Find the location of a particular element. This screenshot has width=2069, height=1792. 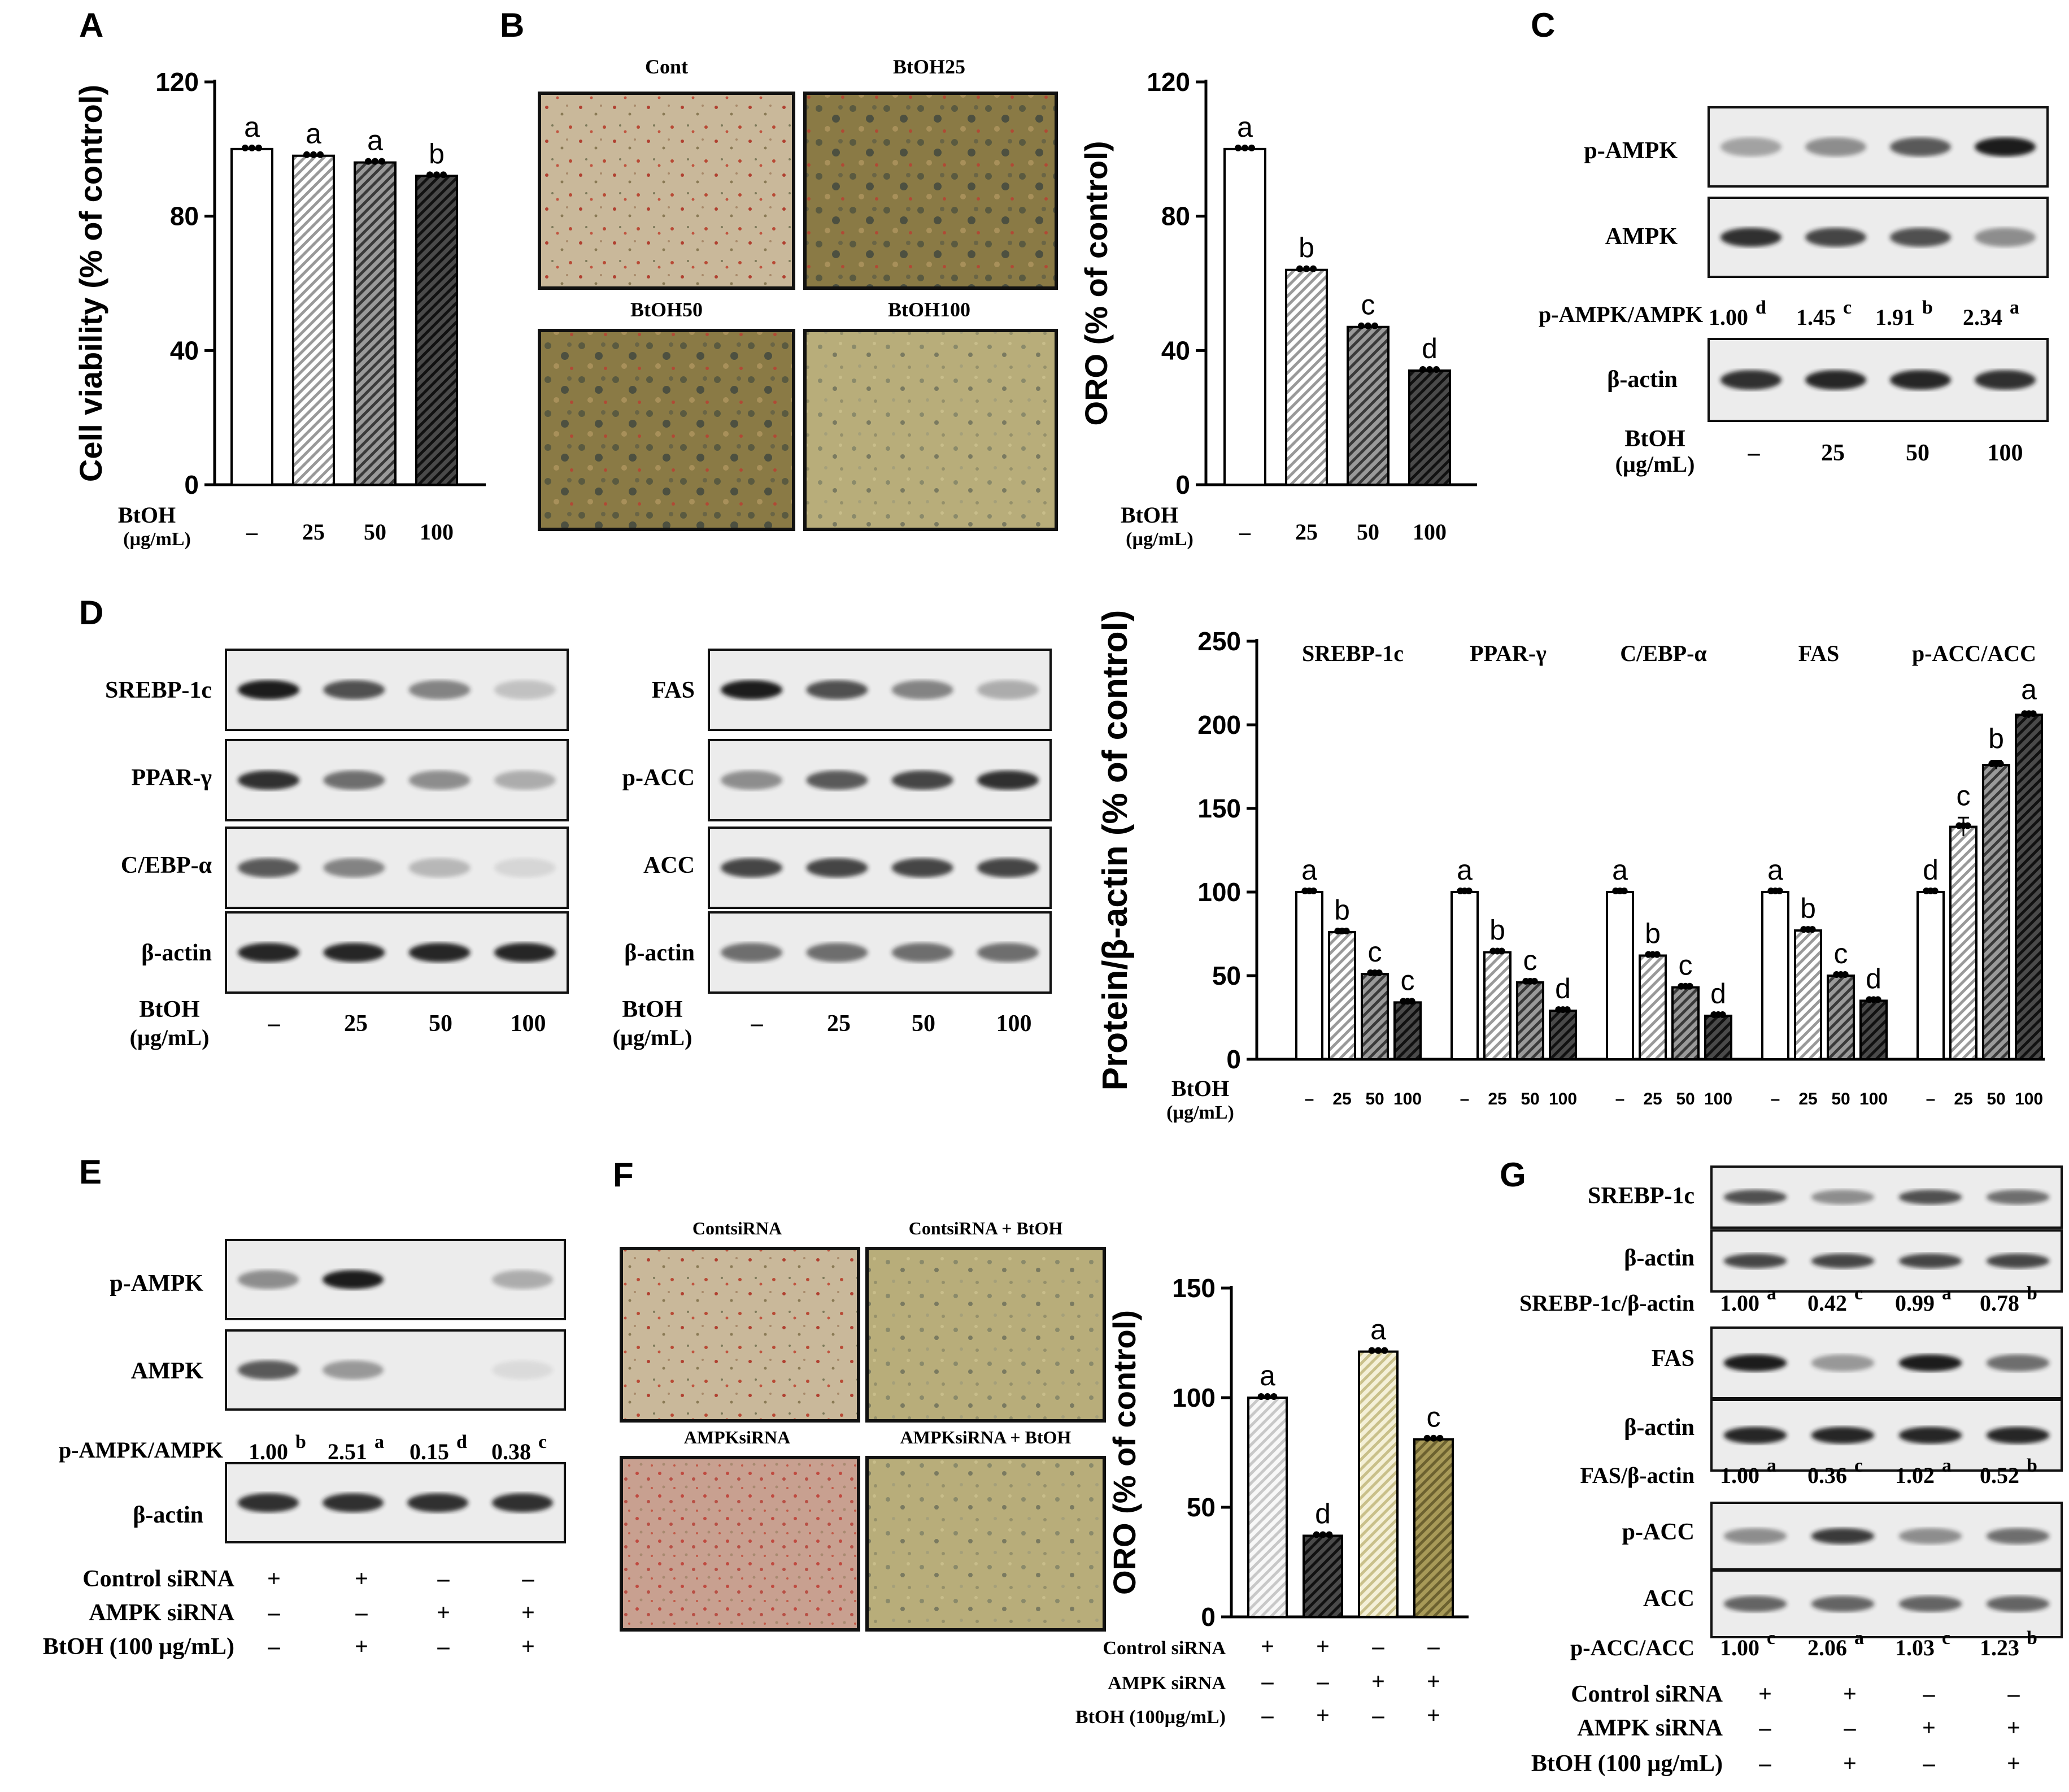

y-tick-label: 150 is located at coordinates (1219, 809).